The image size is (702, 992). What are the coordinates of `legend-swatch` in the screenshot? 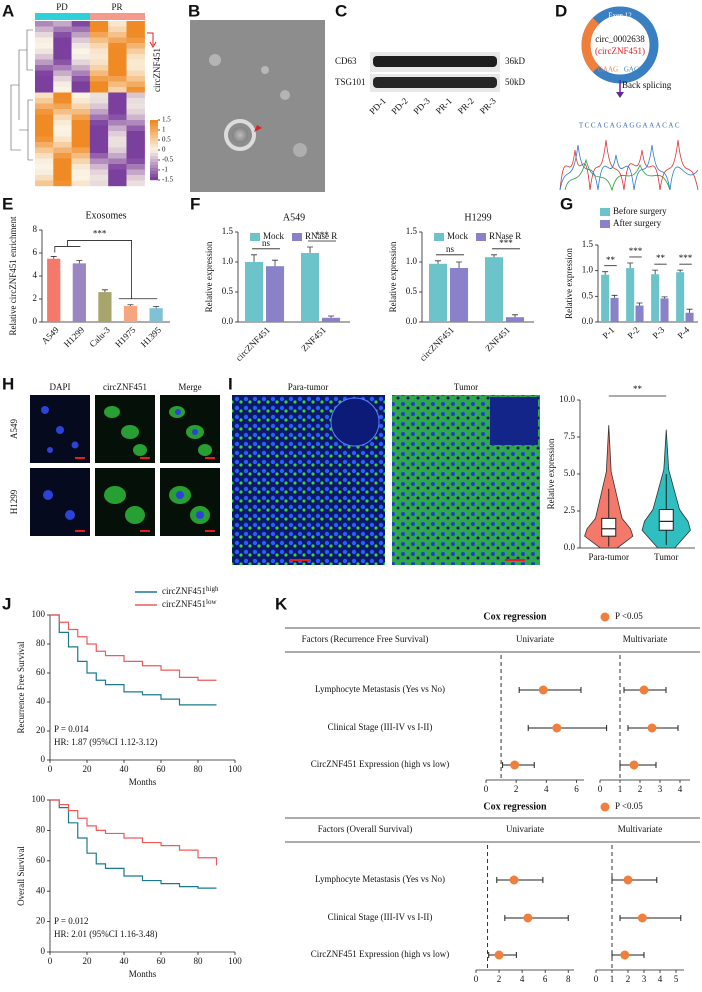 It's located at (605, 212).